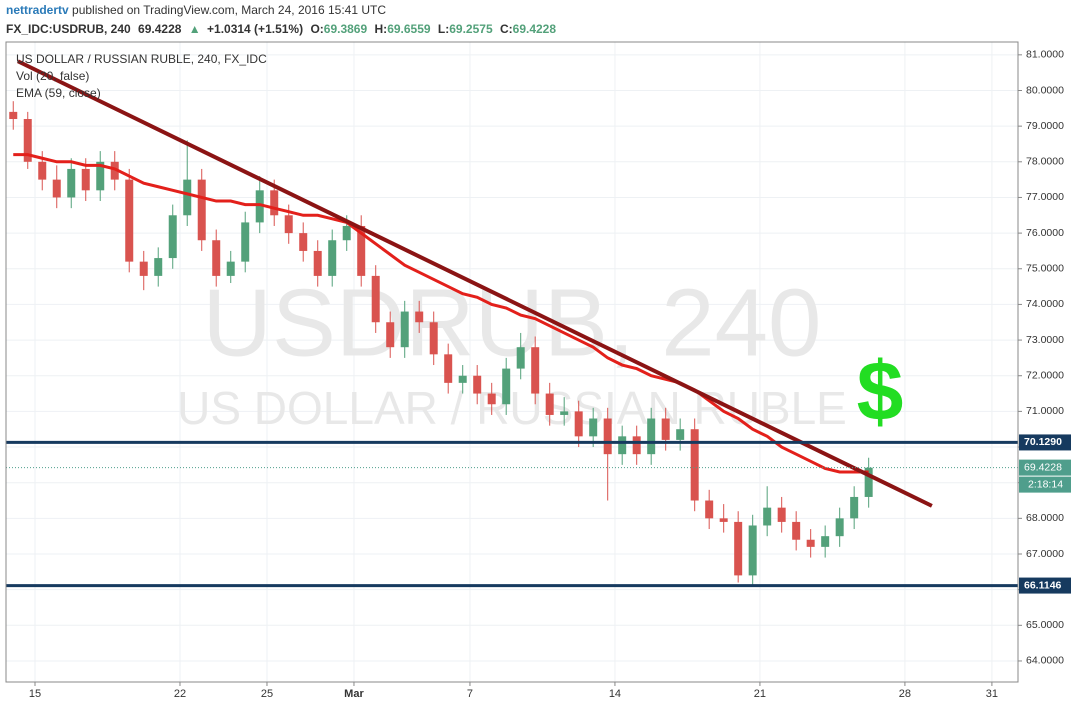 The height and width of the screenshot is (707, 1076). I want to click on x-tick-label: 28, so click(905, 694).